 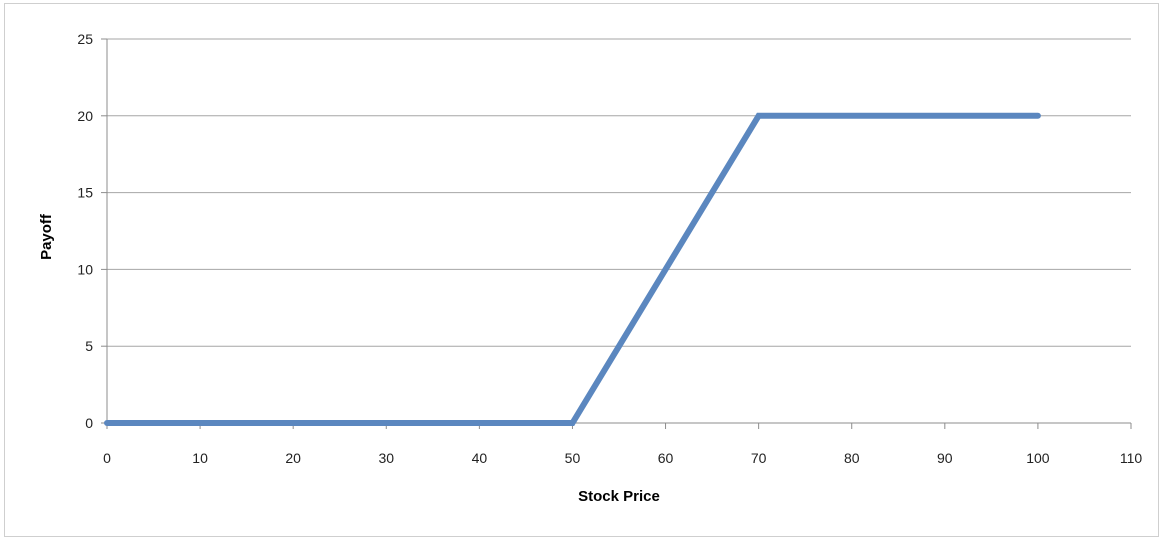 What do you see at coordinates (945, 458) in the screenshot?
I see `x-tick-label-90: 90` at bounding box center [945, 458].